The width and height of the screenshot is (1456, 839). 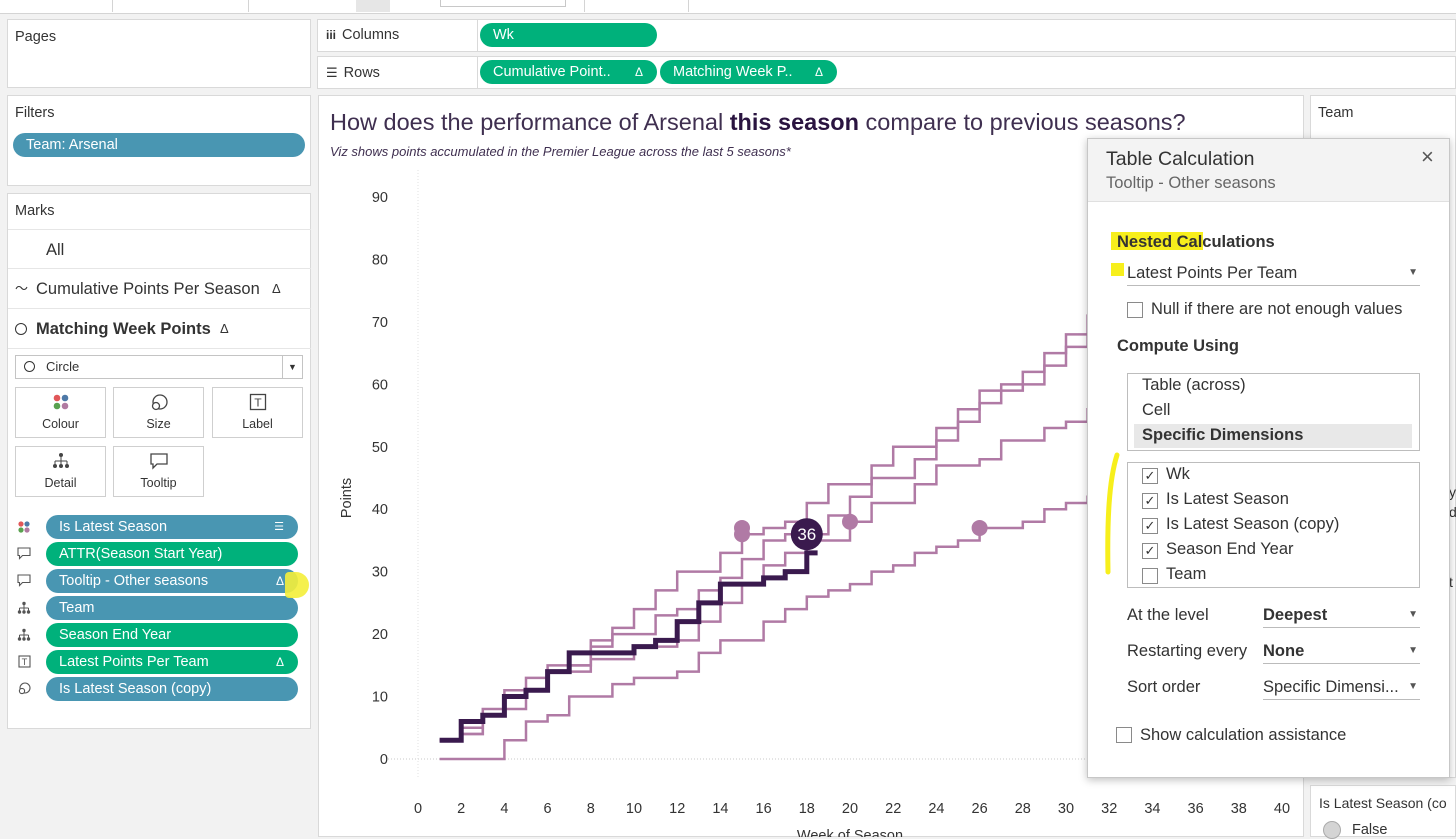 What do you see at coordinates (1194, 385) in the screenshot?
I see `compute-option-table-across: Table (across)` at bounding box center [1194, 385].